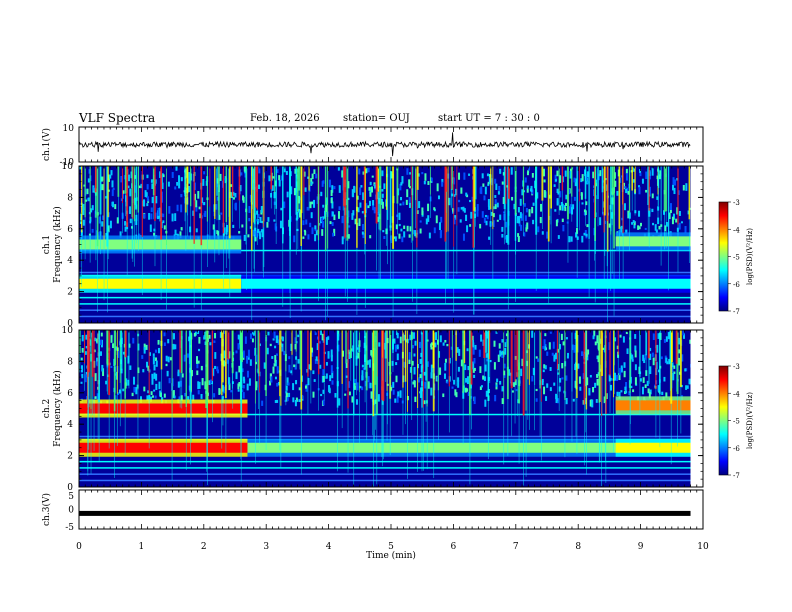  Describe the element at coordinates (385, 468) in the screenshot. I see `carrier-line` at that location.